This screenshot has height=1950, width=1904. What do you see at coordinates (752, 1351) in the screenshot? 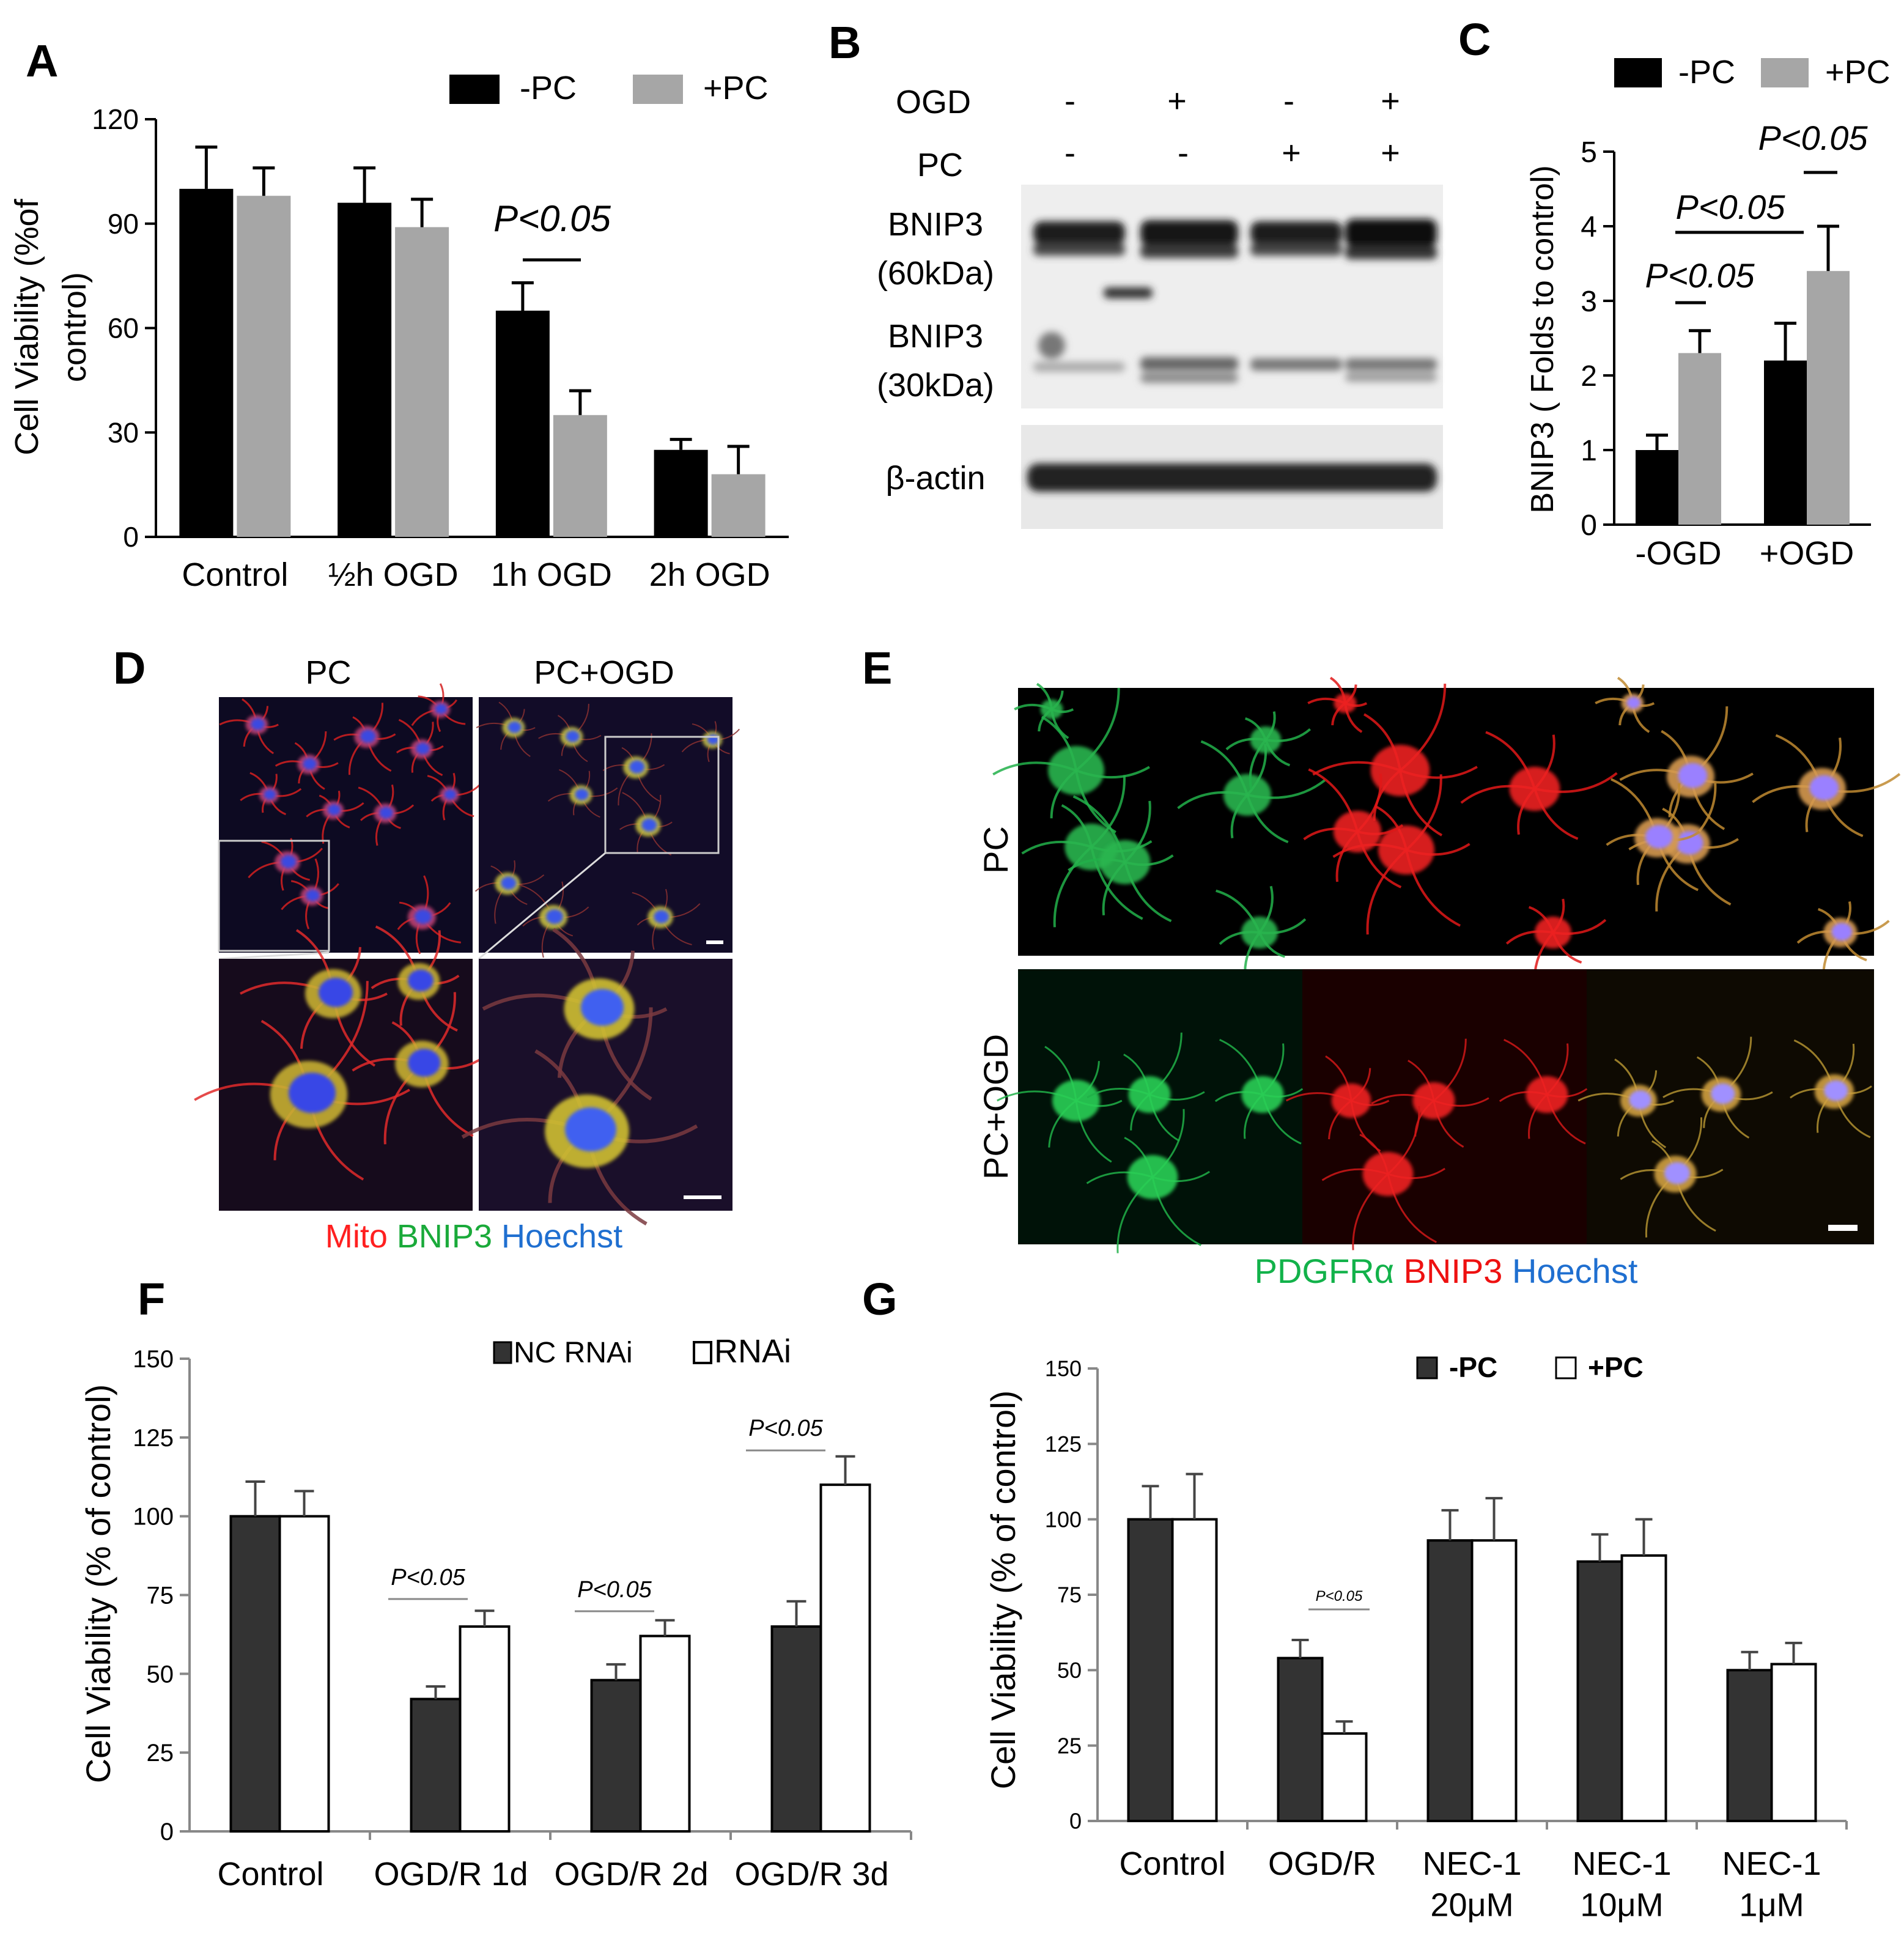
I see `f-legend-label-1: RNAi` at bounding box center [752, 1351].